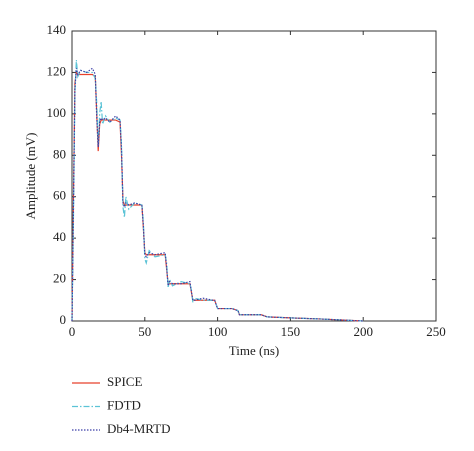 Image resolution: width=474 pixels, height=451 pixels. What do you see at coordinates (57, 70) in the screenshot?
I see `y-tick-label: 120` at bounding box center [57, 70].